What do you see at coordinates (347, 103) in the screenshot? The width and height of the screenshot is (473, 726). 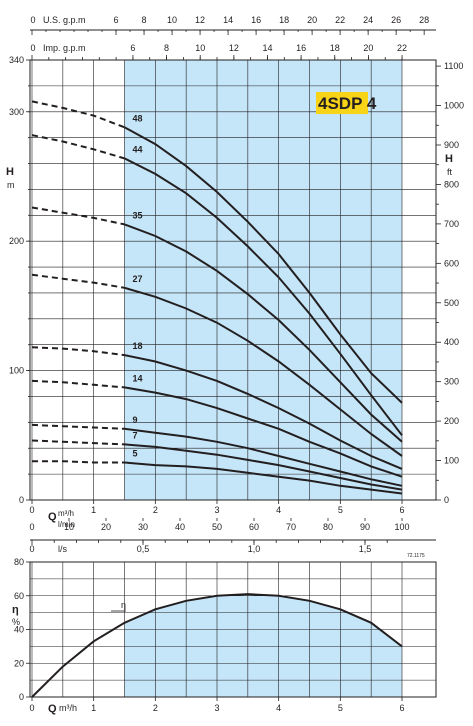 I see `chart-title: 4SDP 4` at bounding box center [347, 103].